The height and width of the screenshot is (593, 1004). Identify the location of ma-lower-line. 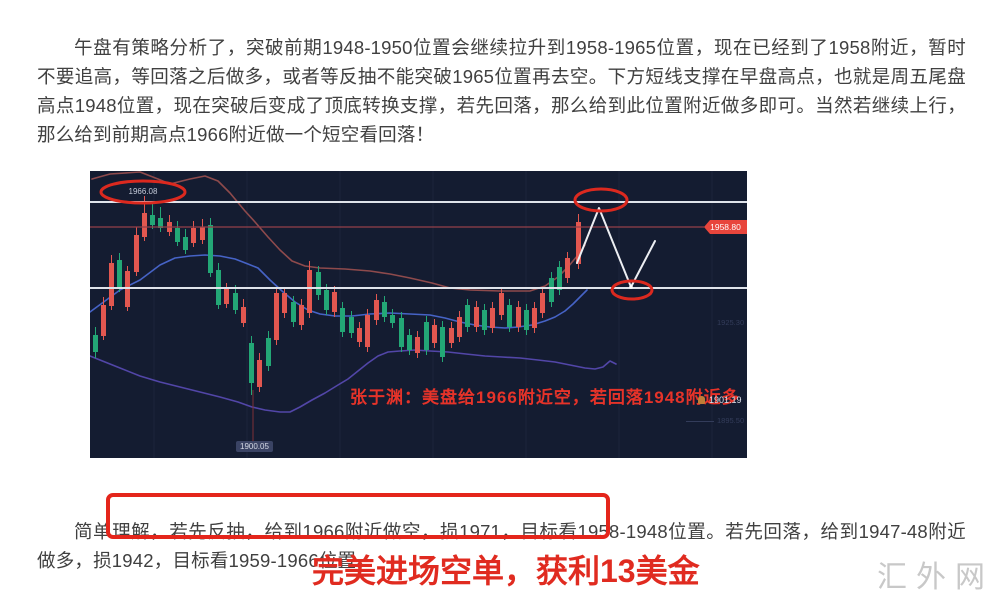
(353, 381).